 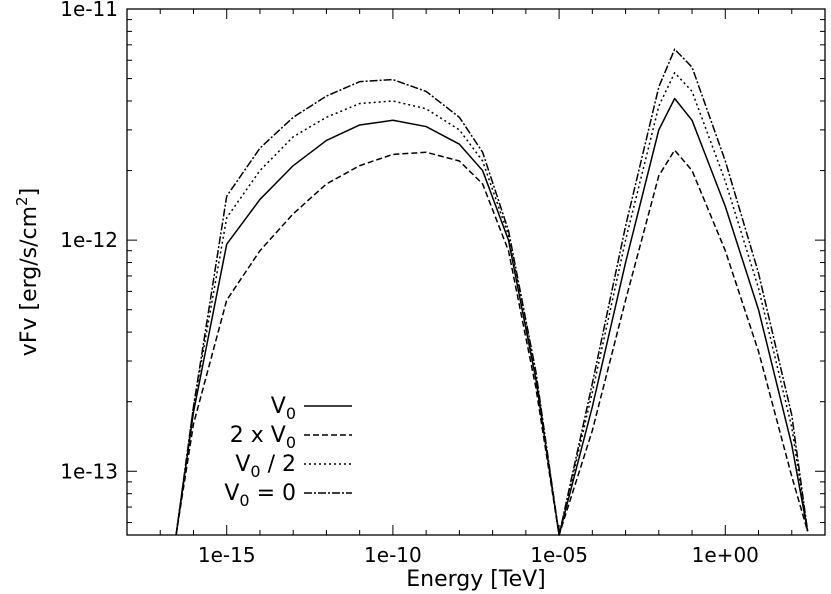 What do you see at coordinates (89, 240) in the screenshot?
I see `y-tick-label: 1e-12` at bounding box center [89, 240].